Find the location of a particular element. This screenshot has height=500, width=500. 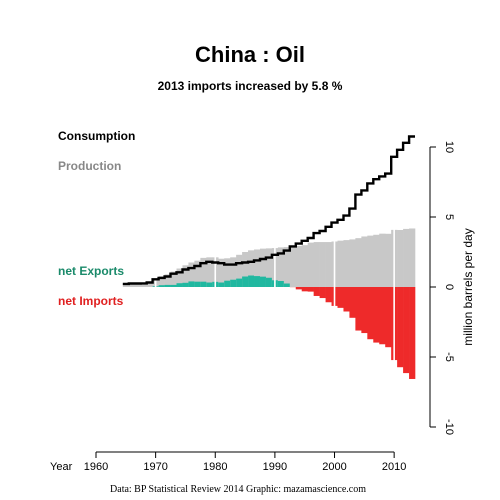

legend-net-exports: net Exports is located at coordinates (91, 271).